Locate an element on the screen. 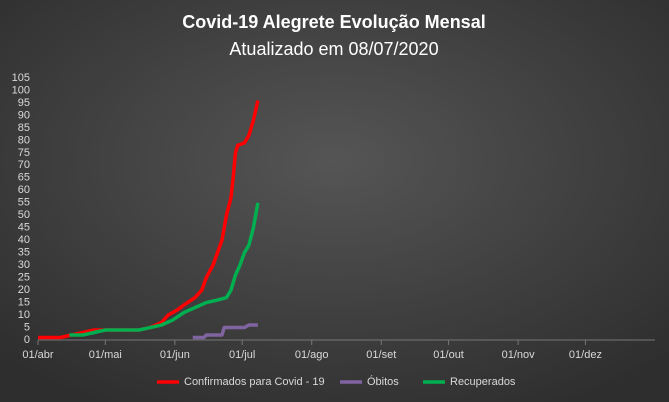  legend-label: Recuperados is located at coordinates (483, 382).